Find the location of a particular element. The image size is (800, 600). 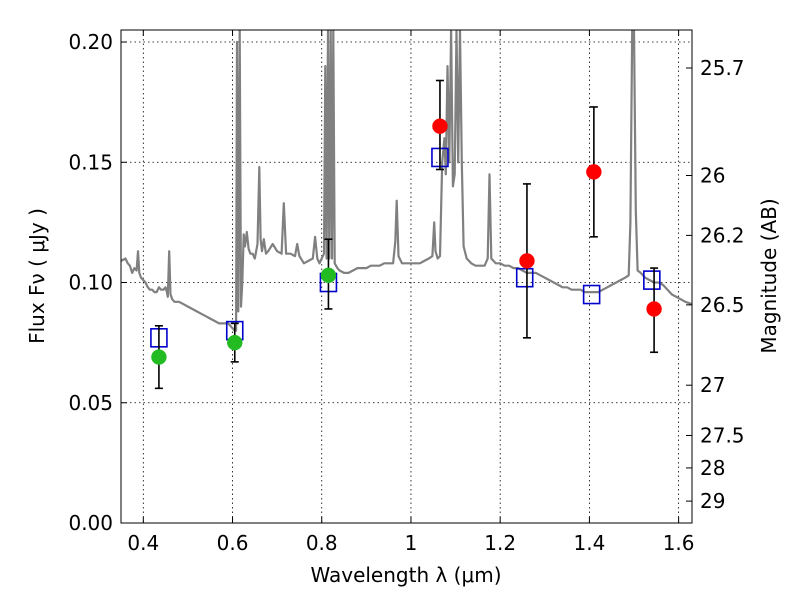

y-tick-label: 0.00 is located at coordinates (90, 523).